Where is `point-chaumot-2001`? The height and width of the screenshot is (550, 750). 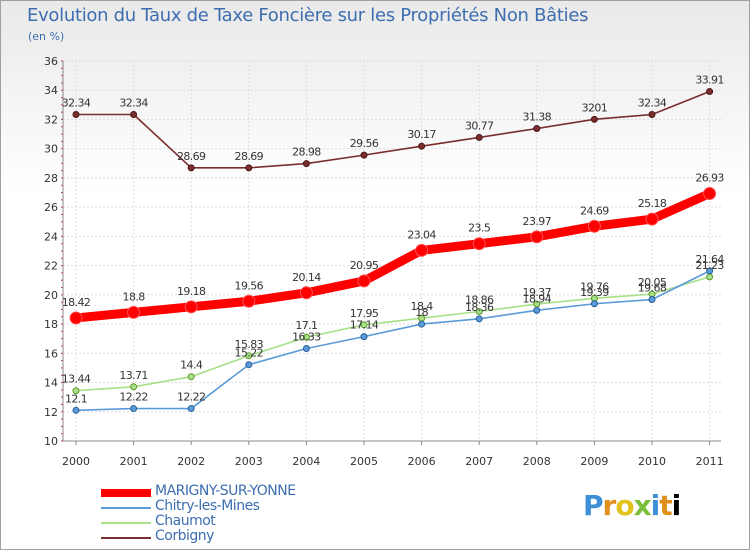 point-chaumot-2001 is located at coordinates (134, 387).